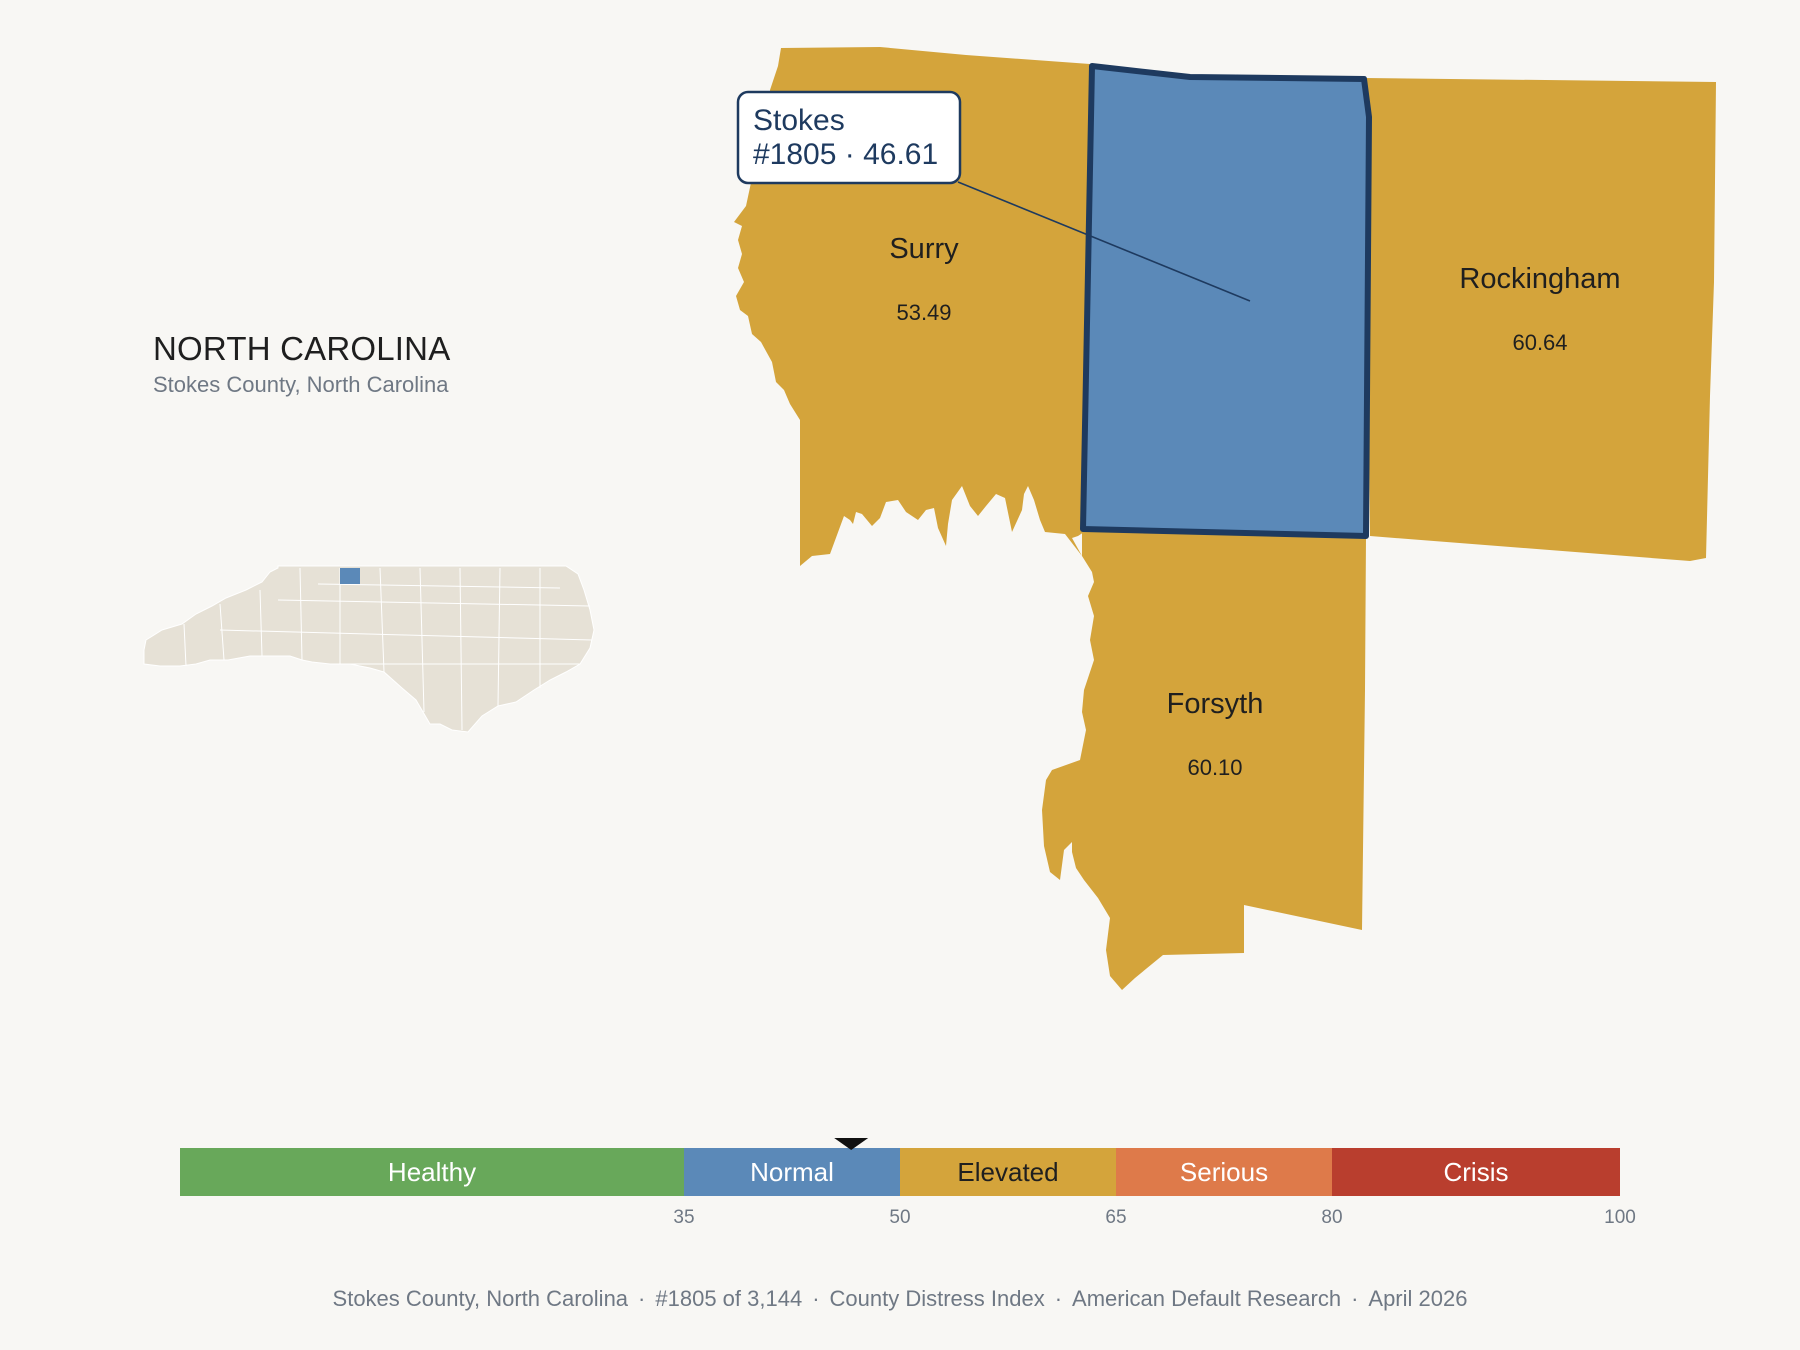  What do you see at coordinates (924, 249) in the screenshot?
I see `county-label-surry: Surry` at bounding box center [924, 249].